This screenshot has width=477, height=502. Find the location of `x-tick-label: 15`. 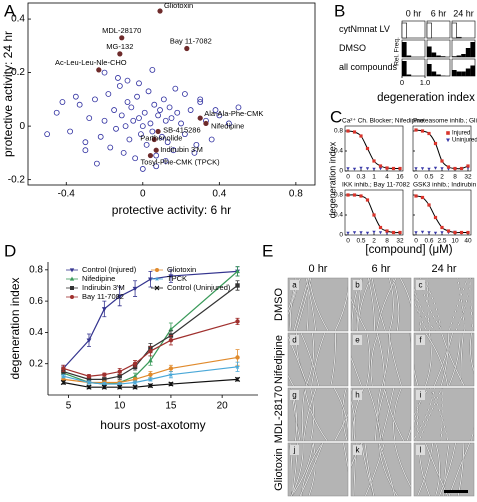

x-tick-label: 15 is located at coordinates (171, 406).